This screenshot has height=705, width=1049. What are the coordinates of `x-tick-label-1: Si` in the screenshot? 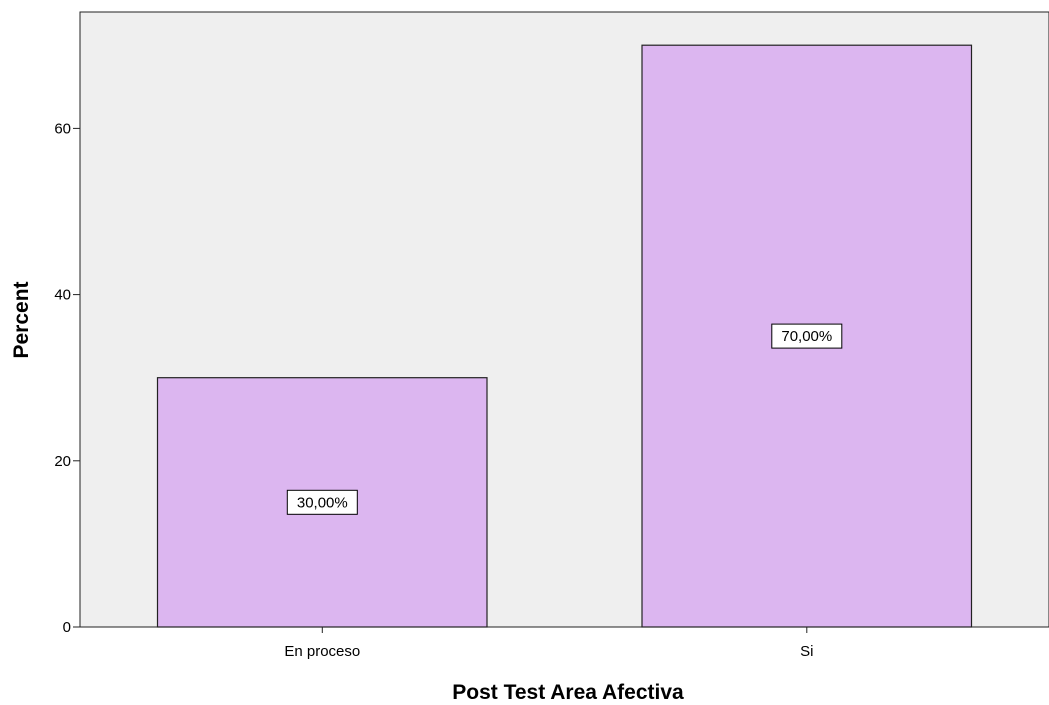 It's located at (806, 651).